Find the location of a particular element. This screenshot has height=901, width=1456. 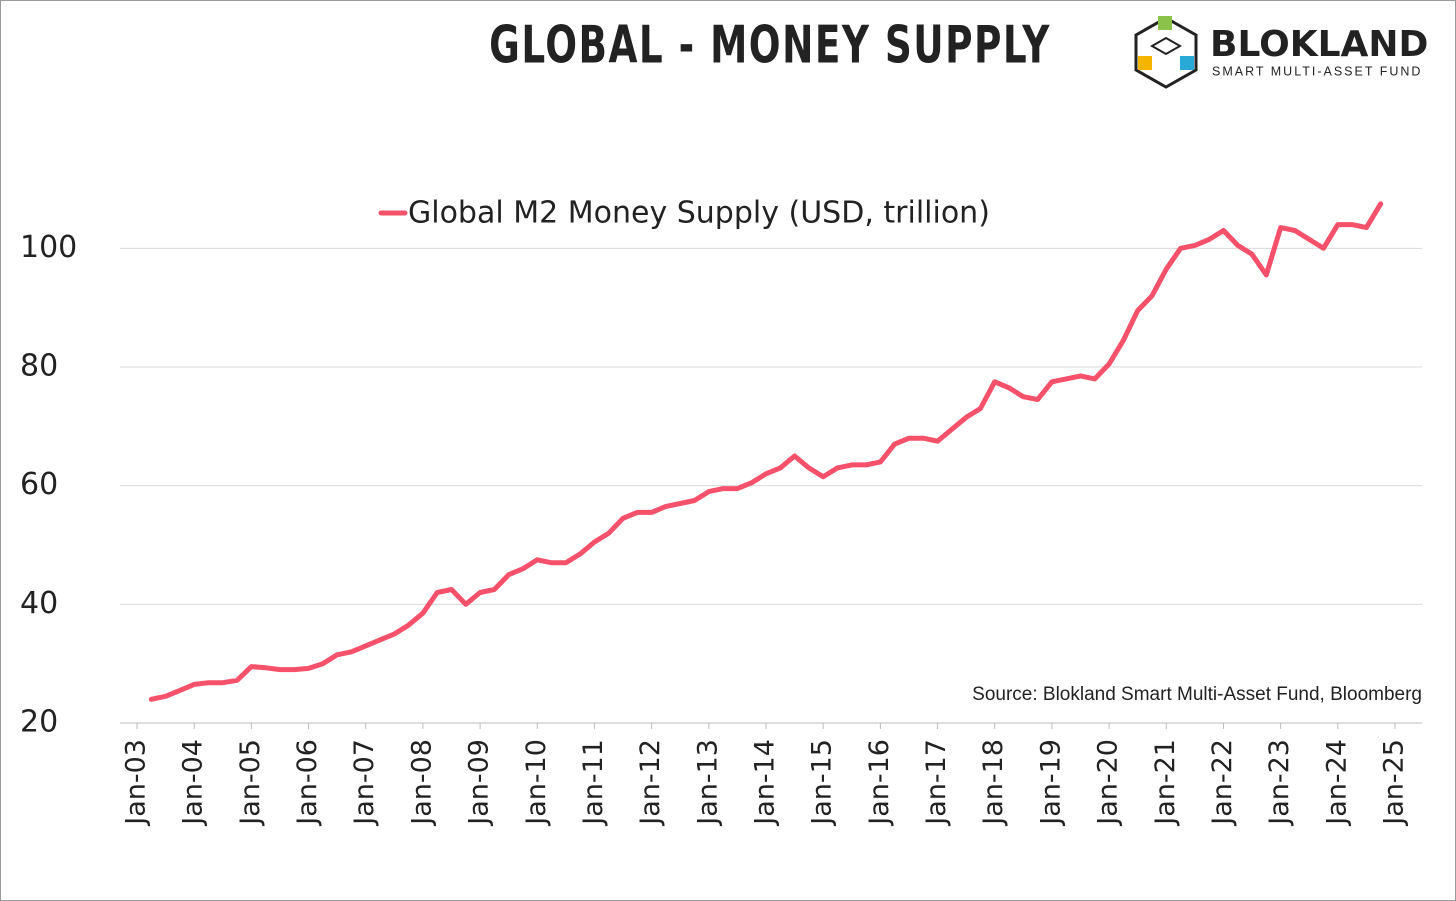

chart-title: GLOBAL - MONEY SUPPLY is located at coordinates (770, 44).